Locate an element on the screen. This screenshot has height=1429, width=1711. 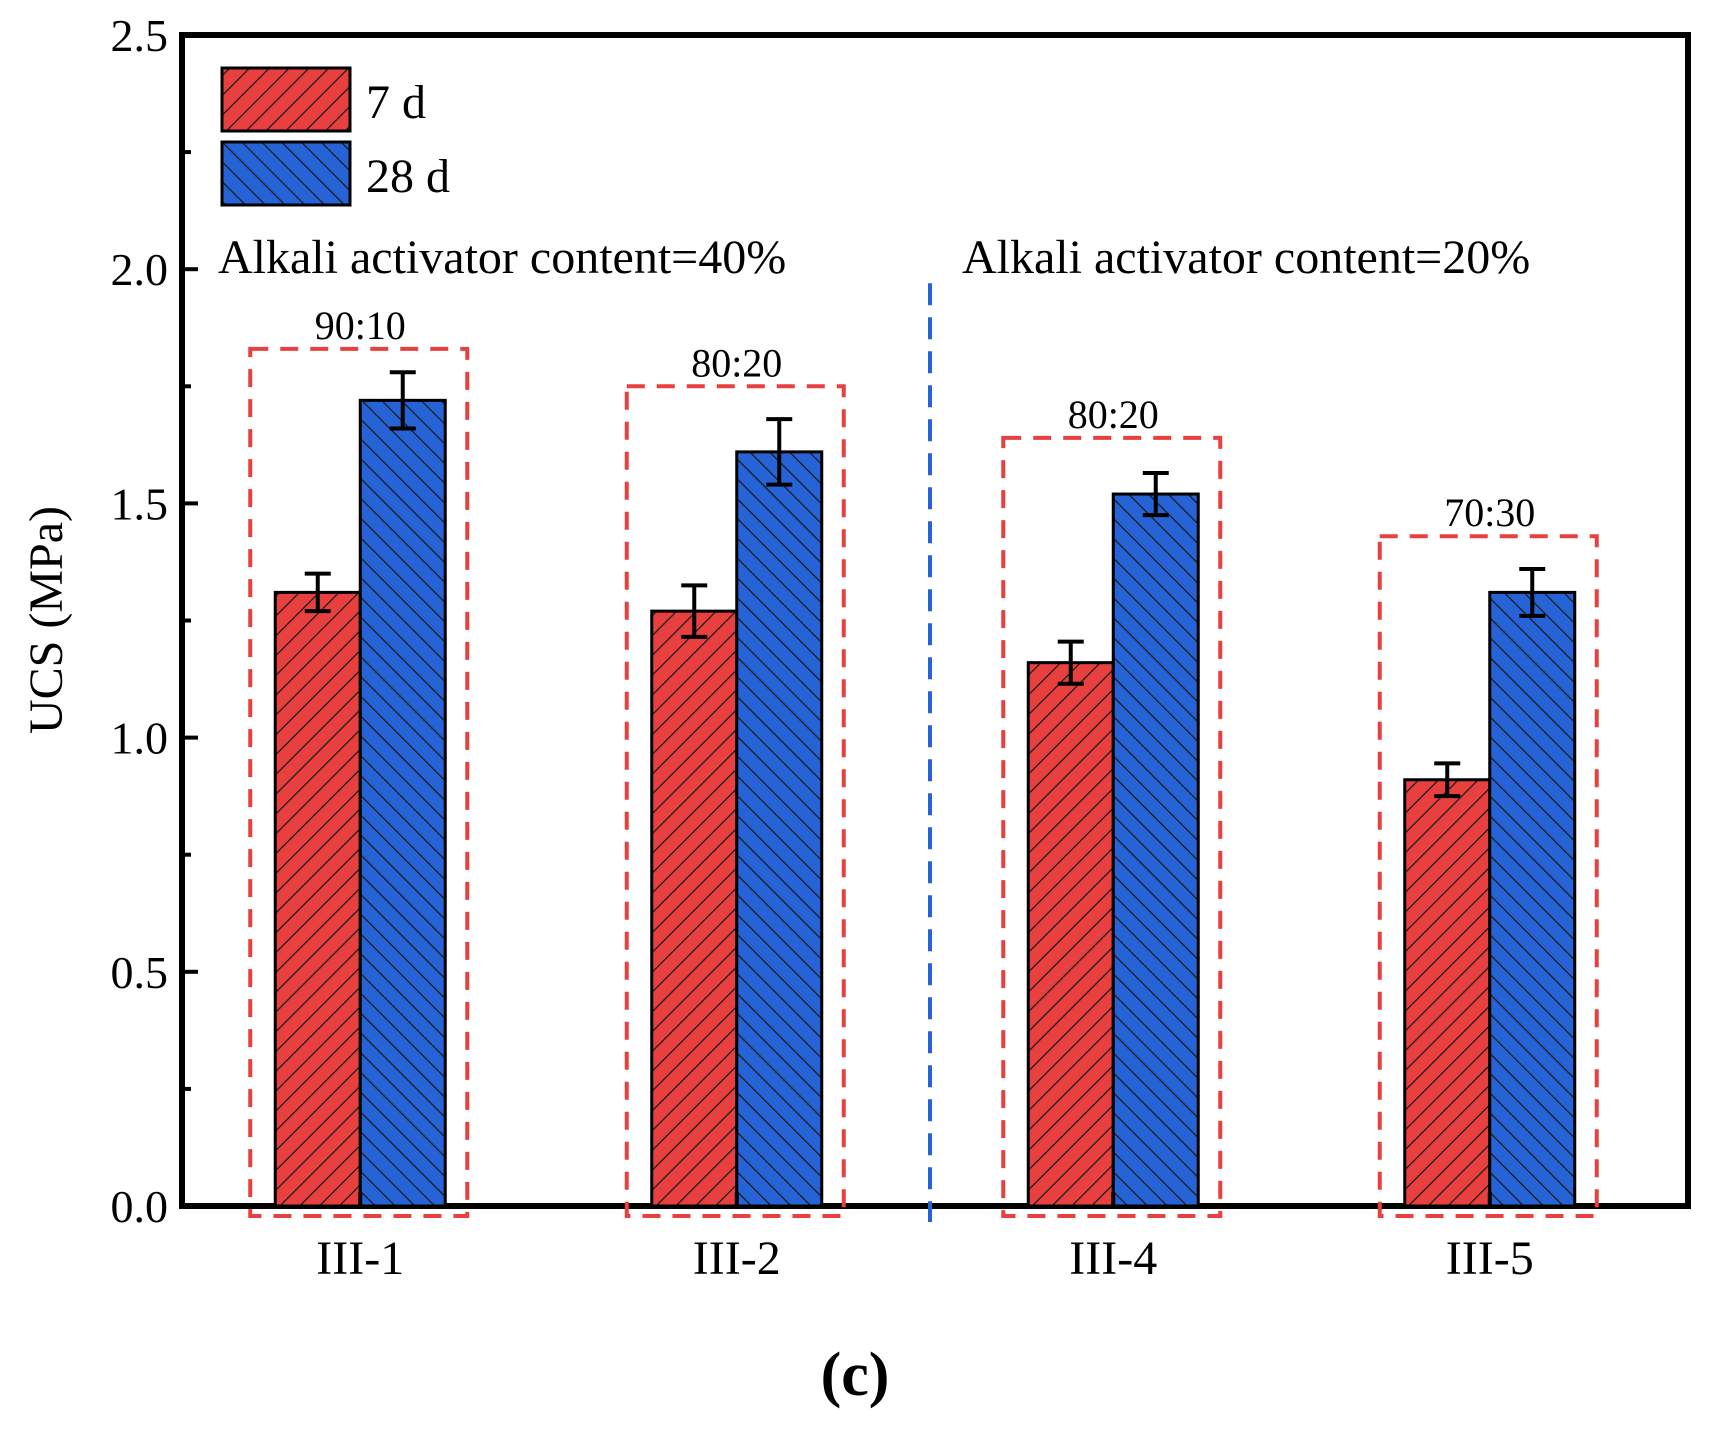
legend: 7 d 28 d is located at coordinates (335, 136).